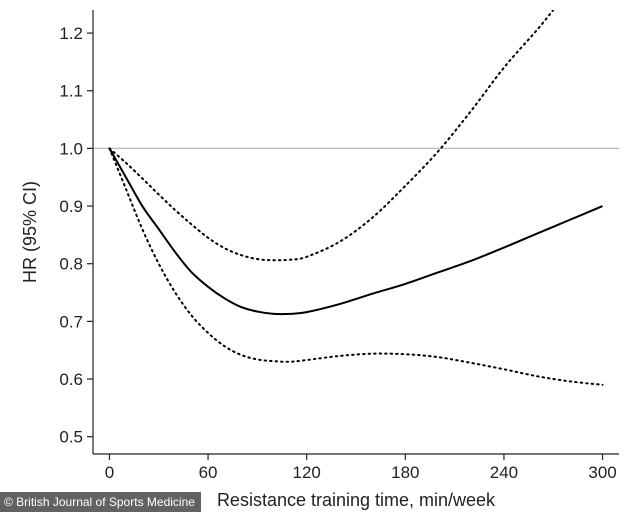  I want to click on y-tick-label: 0.8, so click(71, 264).